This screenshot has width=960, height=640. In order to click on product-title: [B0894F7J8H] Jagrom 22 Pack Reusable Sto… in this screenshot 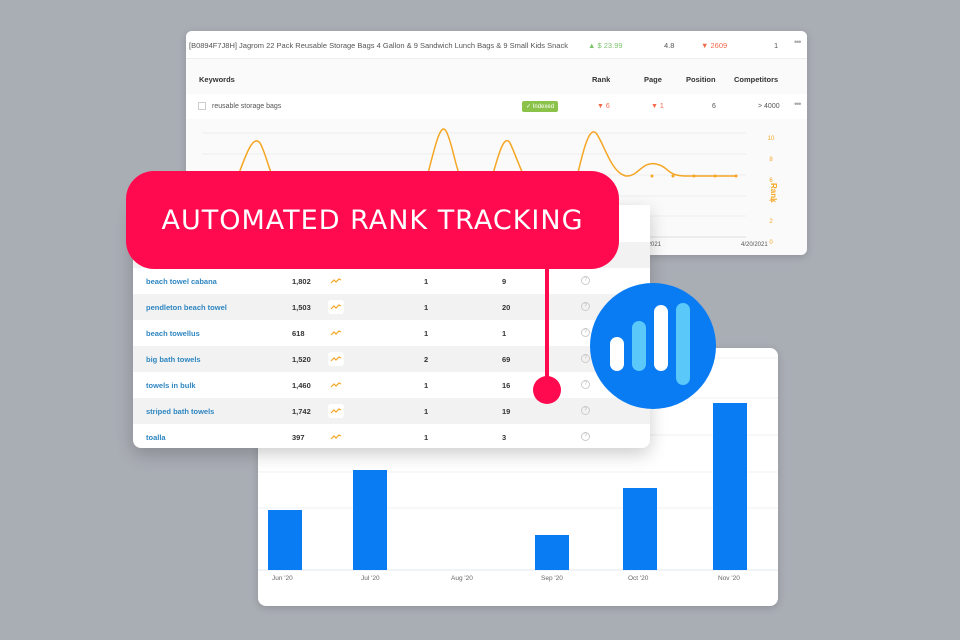, I will do `click(379, 45)`.